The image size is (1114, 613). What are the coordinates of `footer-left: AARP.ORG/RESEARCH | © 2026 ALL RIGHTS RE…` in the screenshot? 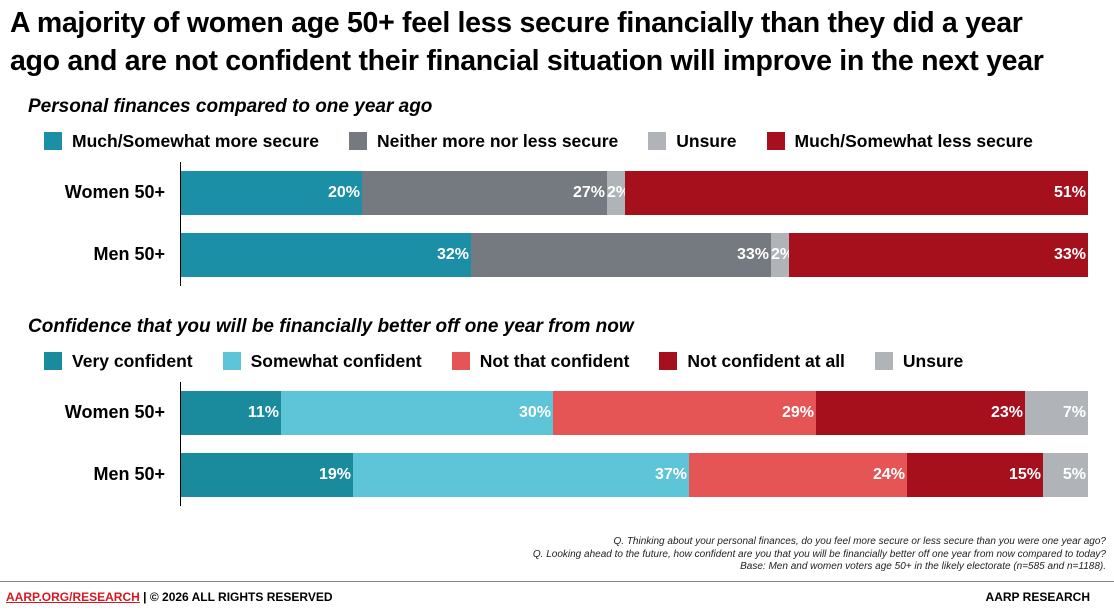 It's located at (169, 597).